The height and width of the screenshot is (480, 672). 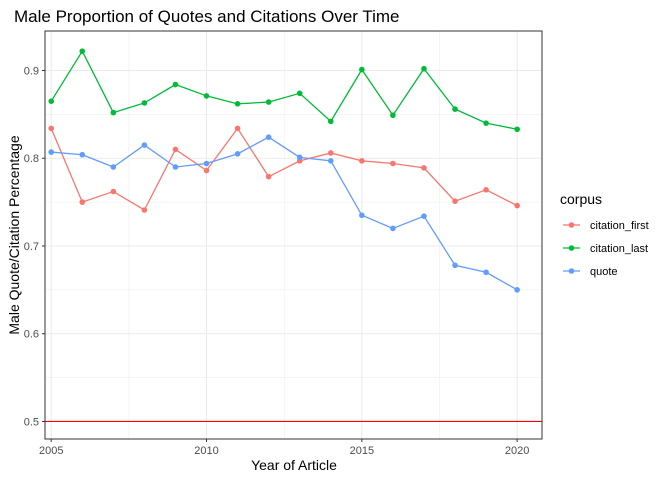 I want to click on x-tick-label: 2005, so click(x=51, y=451).